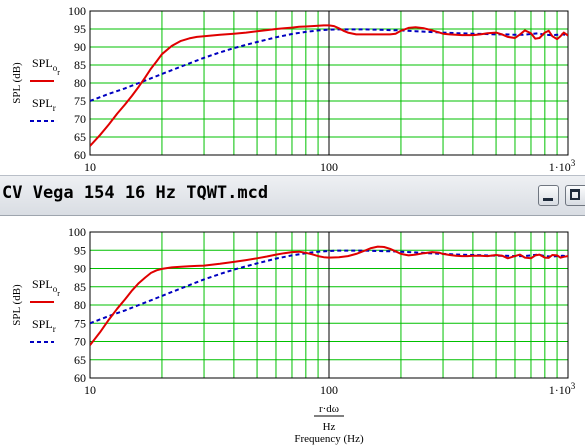 This screenshot has height=448, width=585. Describe the element at coordinates (329, 427) in the screenshot. I see `x-axis-label-denominator: Hz` at that location.